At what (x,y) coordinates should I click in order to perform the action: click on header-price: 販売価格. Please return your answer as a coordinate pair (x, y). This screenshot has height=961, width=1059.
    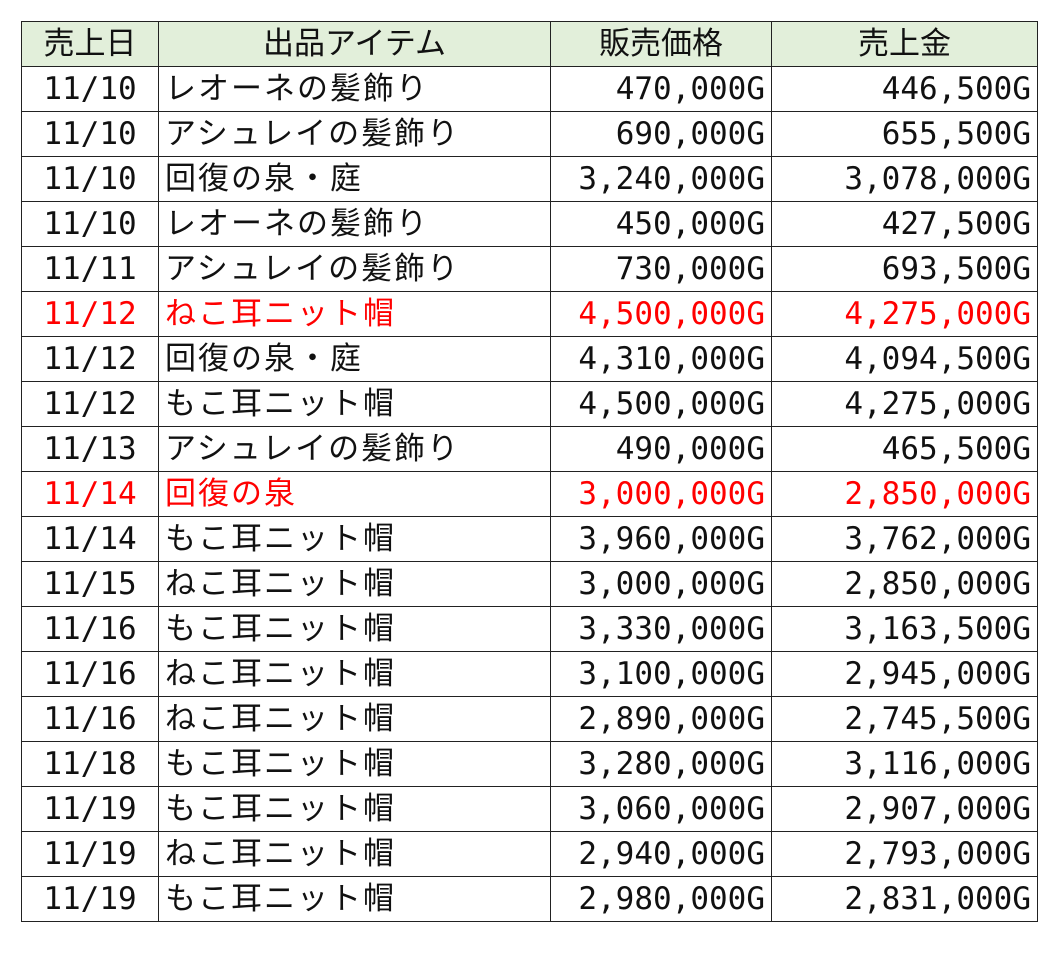
    Looking at the image, I should click on (661, 44).